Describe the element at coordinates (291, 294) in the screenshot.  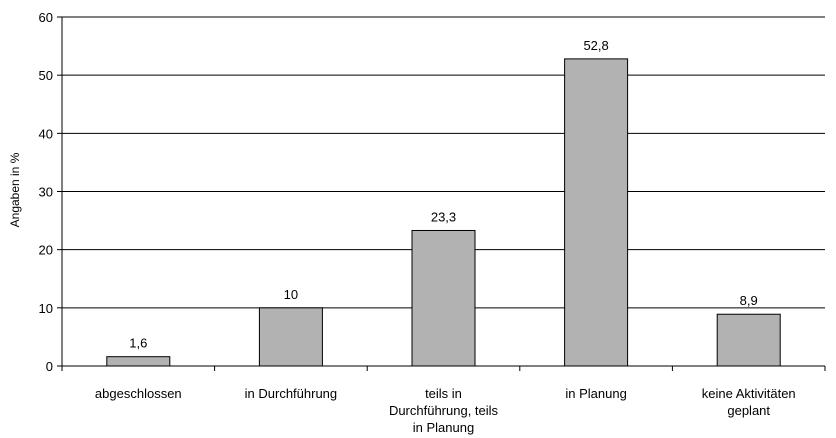
I see `data-label: 10` at that location.